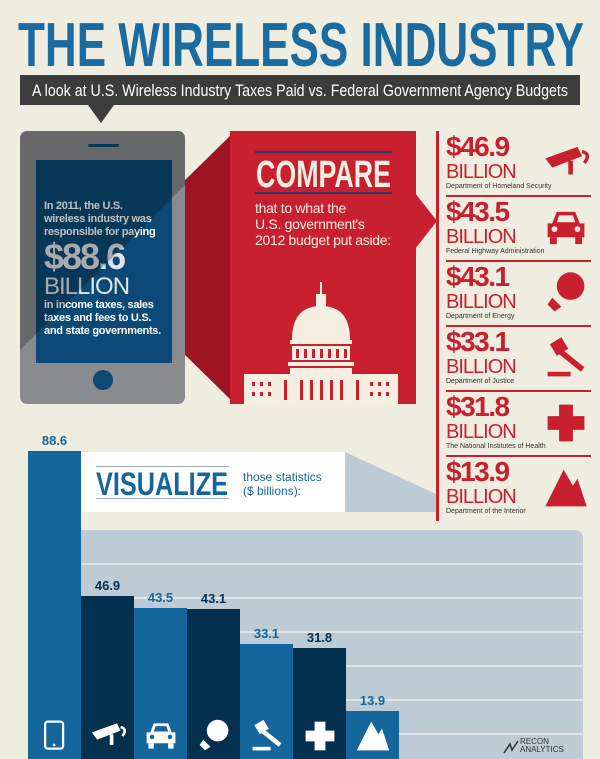 The height and width of the screenshot is (759, 600). I want to click on phone-speaker, so click(103, 145).